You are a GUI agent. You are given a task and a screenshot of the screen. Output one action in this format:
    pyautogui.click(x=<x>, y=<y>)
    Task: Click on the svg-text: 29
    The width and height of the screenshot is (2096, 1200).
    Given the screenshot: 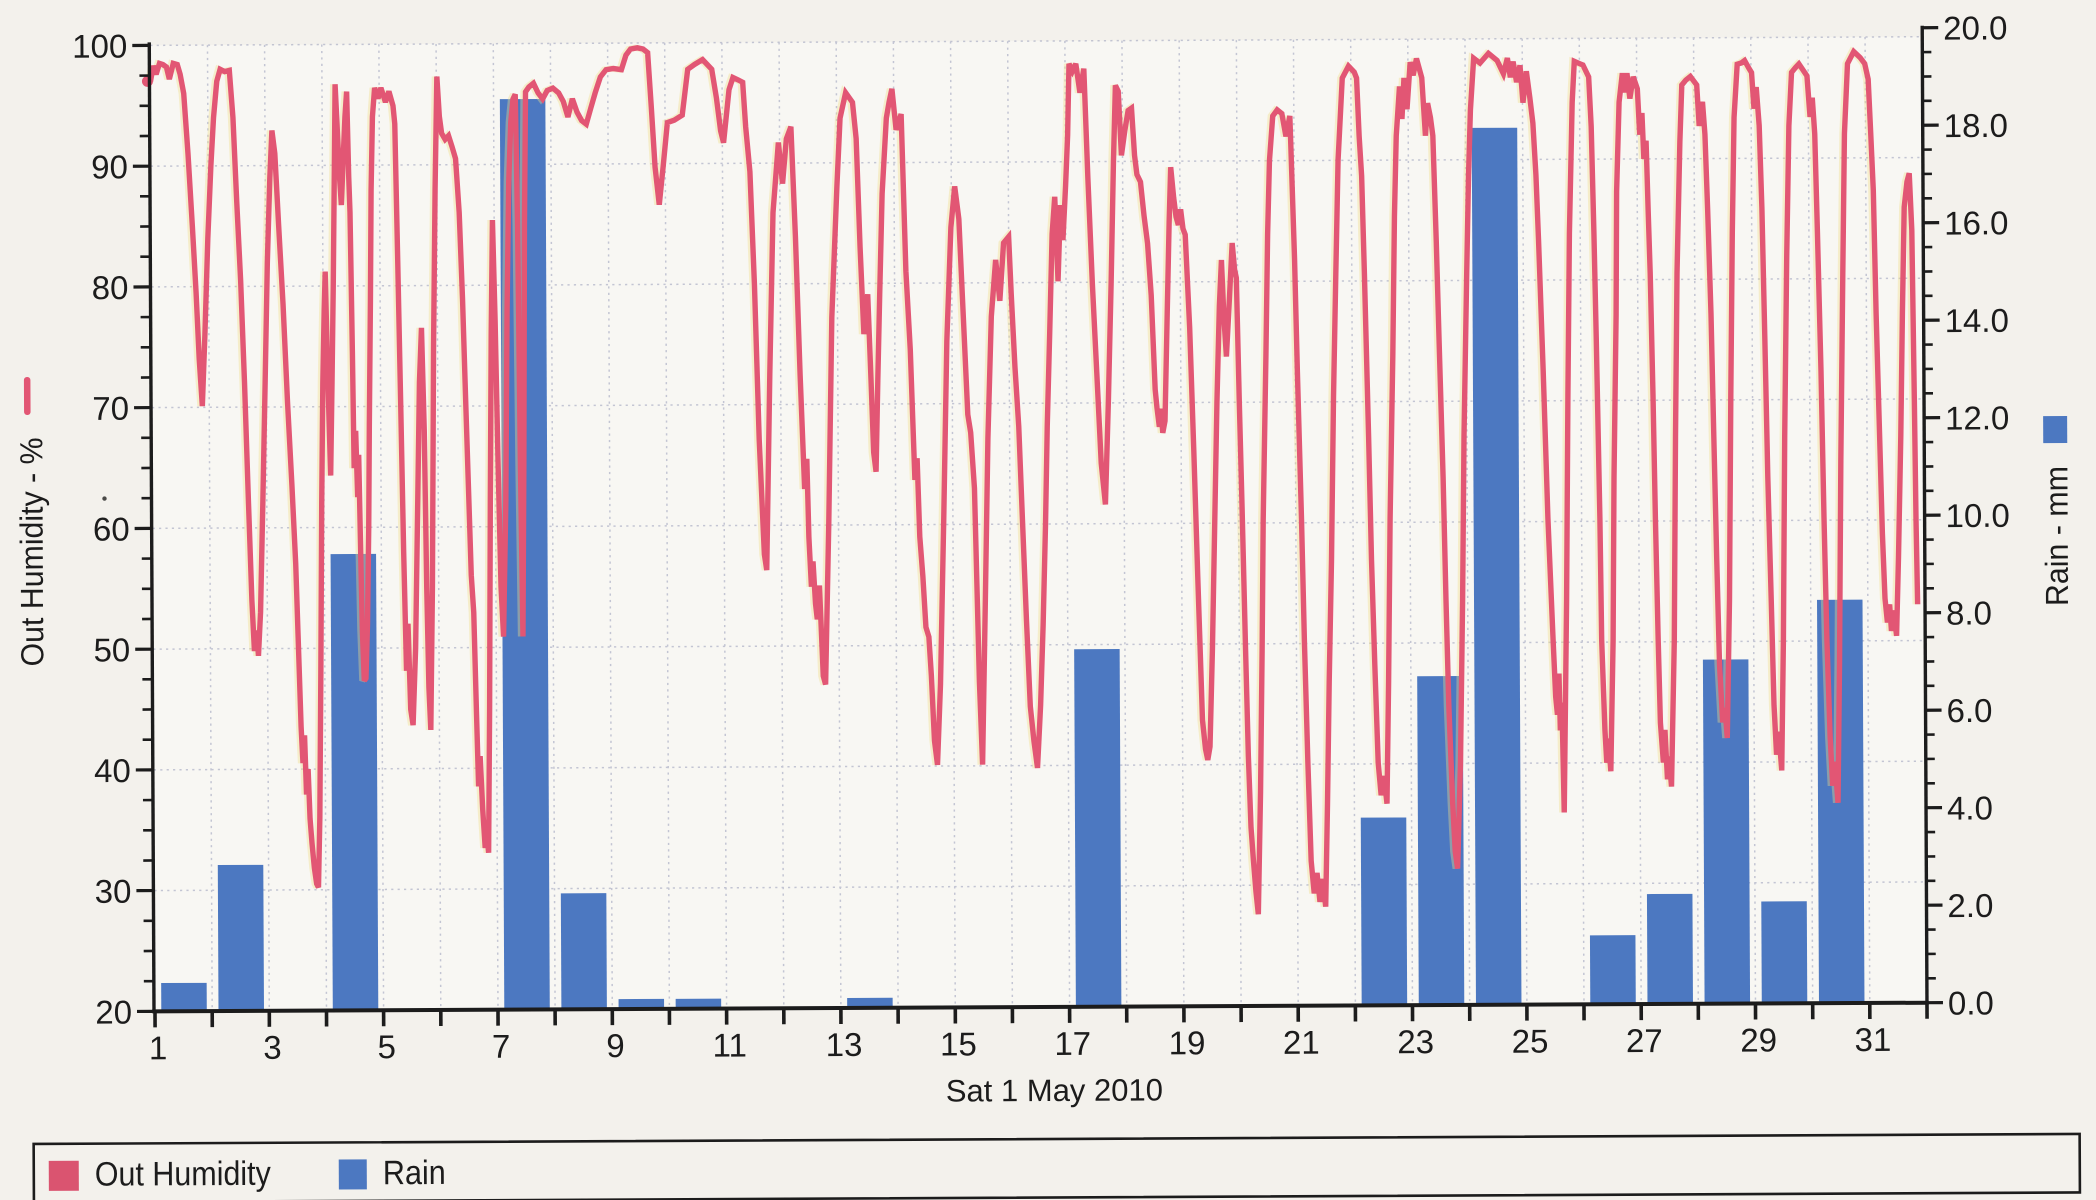 What is the action you would take?
    pyautogui.click(x=1758, y=1039)
    